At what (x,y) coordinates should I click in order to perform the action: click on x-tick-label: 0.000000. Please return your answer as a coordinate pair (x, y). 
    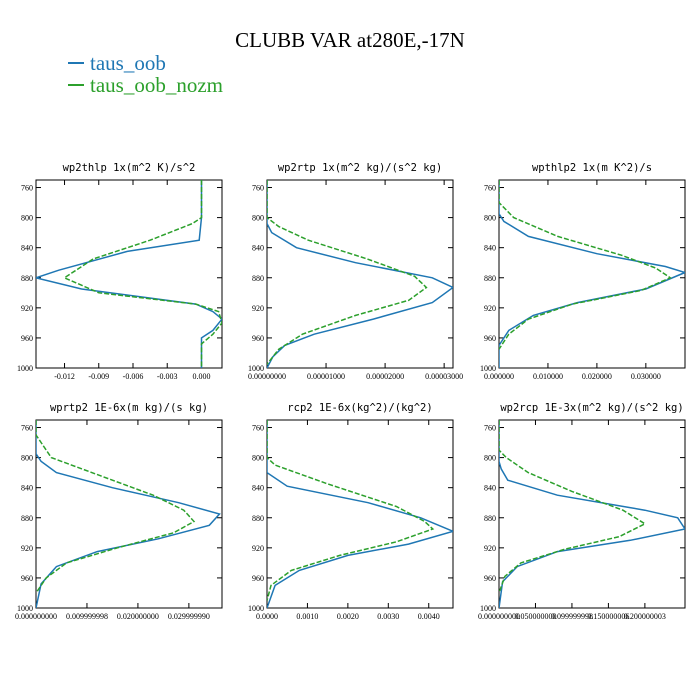
    Looking at the image, I should click on (499, 376).